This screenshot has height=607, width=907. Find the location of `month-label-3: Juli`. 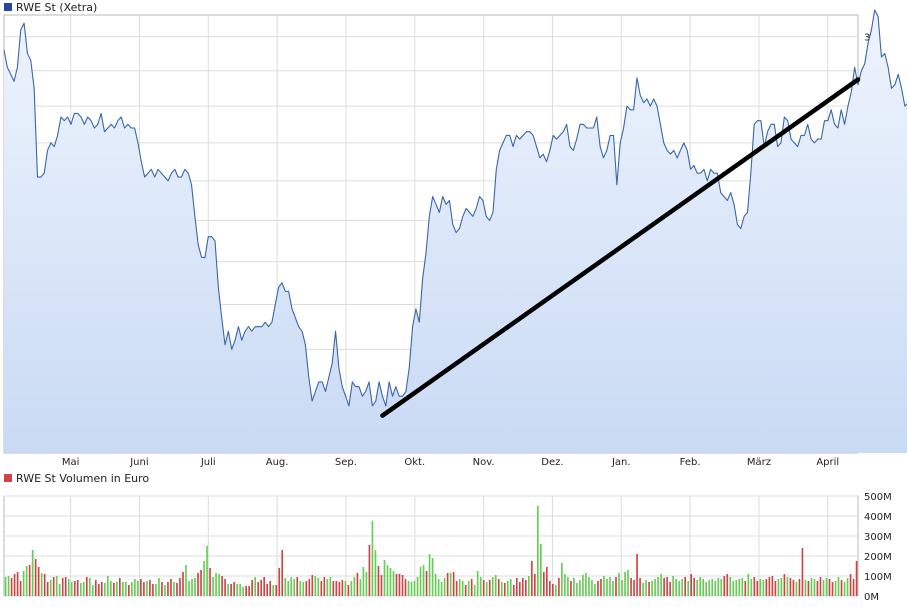

month-label-3: Juli is located at coordinates (208, 462).